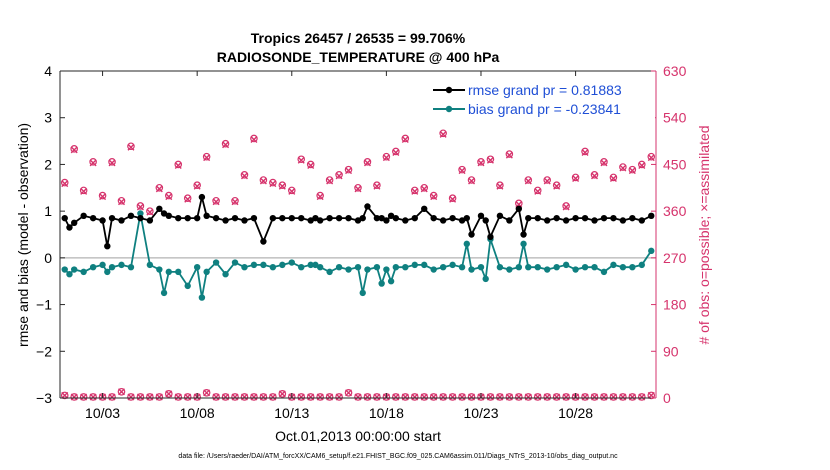 Image resolution: width=830 pixels, height=470 pixels. I want to click on legend-rmse-marker, so click(449, 90).